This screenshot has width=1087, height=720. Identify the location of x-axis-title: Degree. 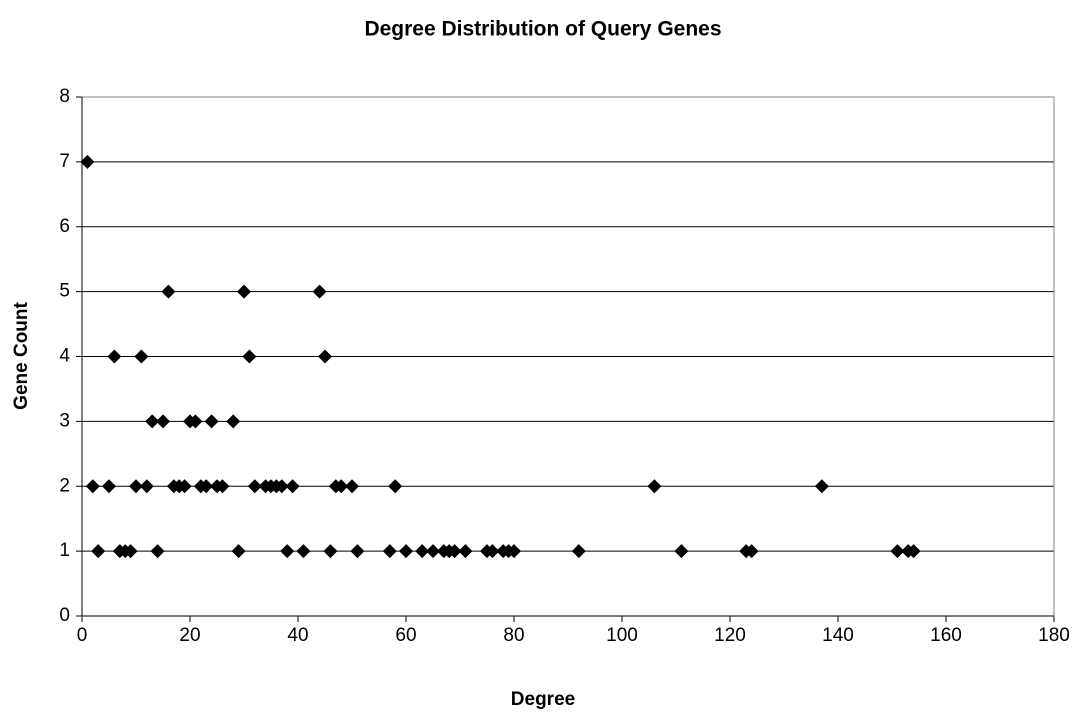
(543, 699).